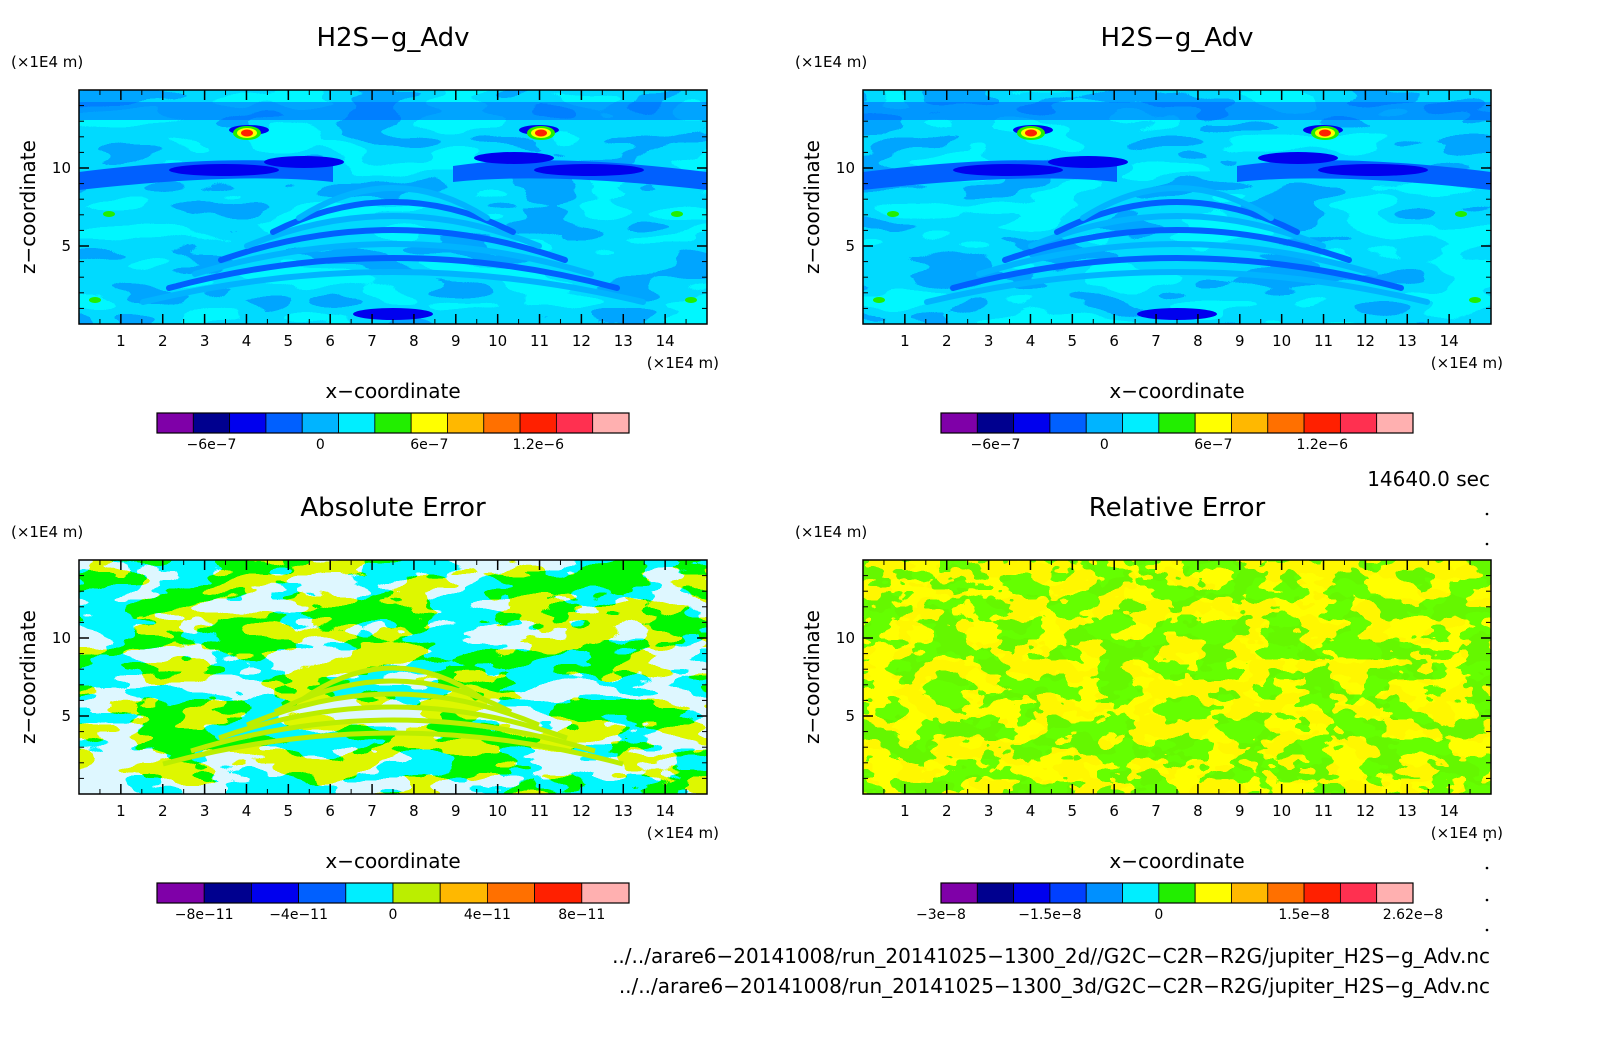 Image resolution: width=1604 pixels, height=1054 pixels. Describe the element at coordinates (487, 915) in the screenshot. I see `colorbar-label: 4e−11` at that location.